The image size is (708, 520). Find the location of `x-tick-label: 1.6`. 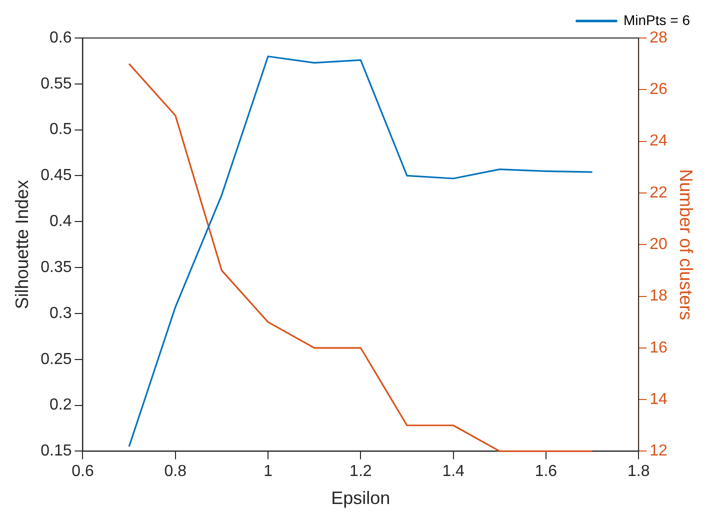

x-tick-label: 1.6 is located at coordinates (546, 471).